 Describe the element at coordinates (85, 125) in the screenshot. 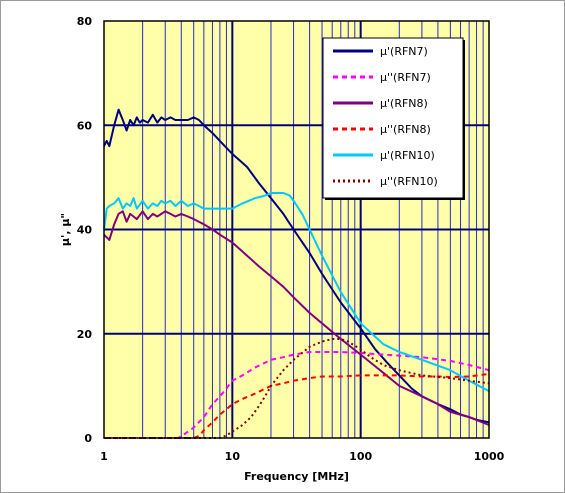

I see `y-tick-label: 60` at that location.